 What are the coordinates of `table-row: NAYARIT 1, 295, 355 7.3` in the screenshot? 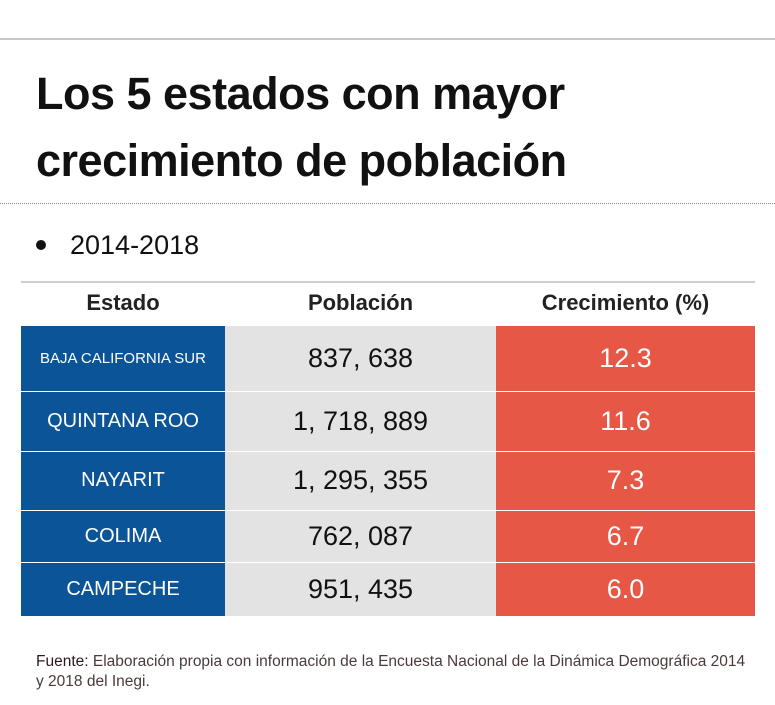 It's located at (388, 481).